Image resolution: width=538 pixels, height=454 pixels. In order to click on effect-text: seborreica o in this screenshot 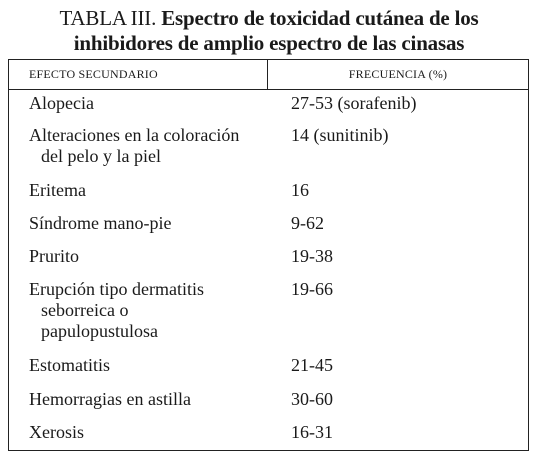, I will do `click(85, 310)`.